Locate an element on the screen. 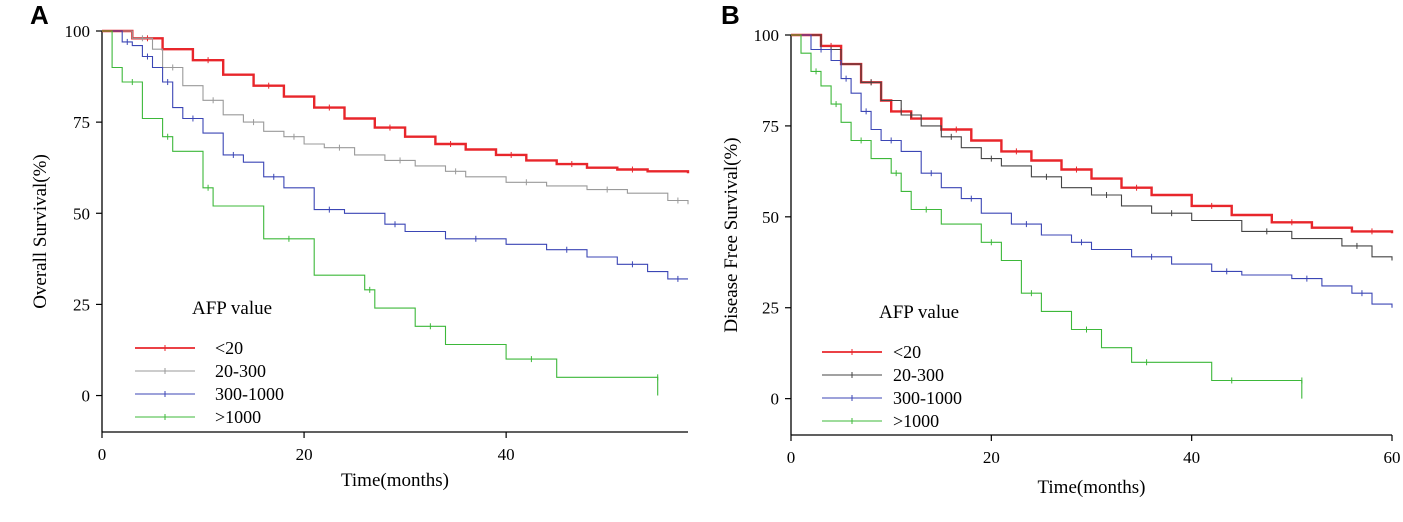 This screenshot has width=1403, height=522. panel-label-a: A is located at coordinates (39, 15).